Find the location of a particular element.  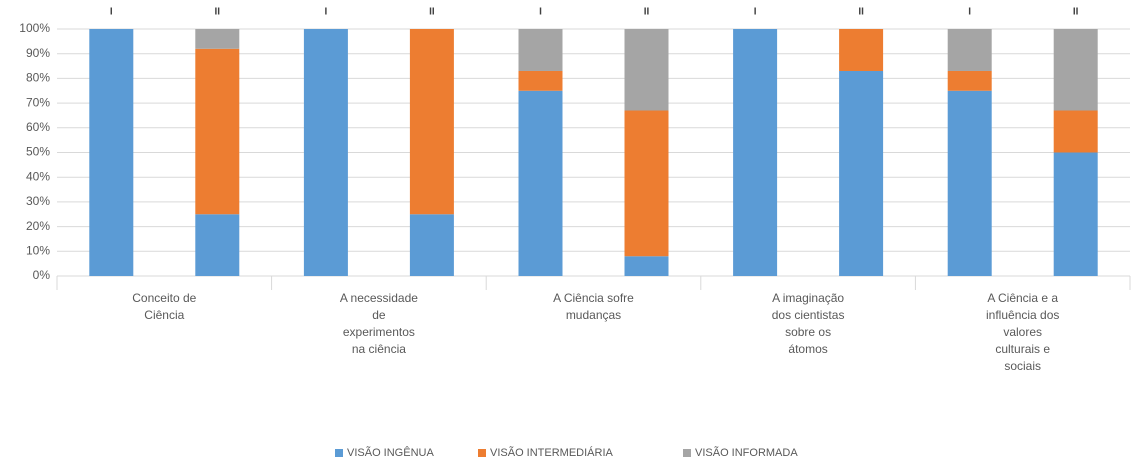

group-label: A imaginação is located at coordinates (808, 298).